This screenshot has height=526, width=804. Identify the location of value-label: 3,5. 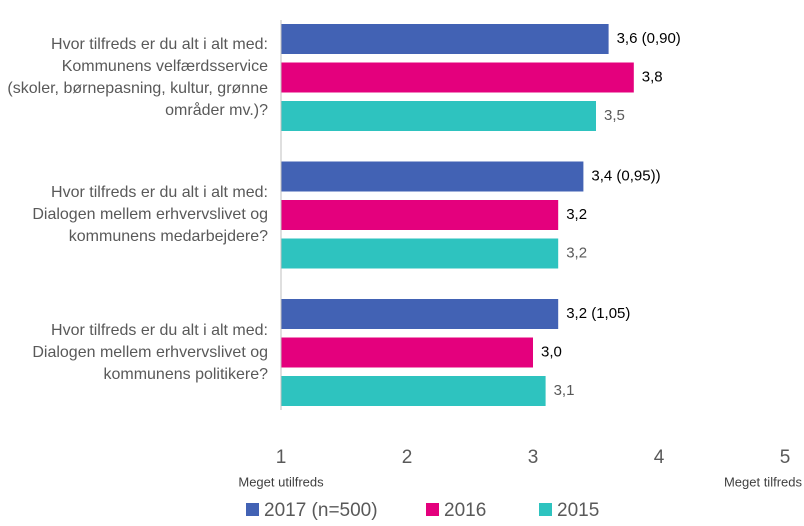
(614, 115).